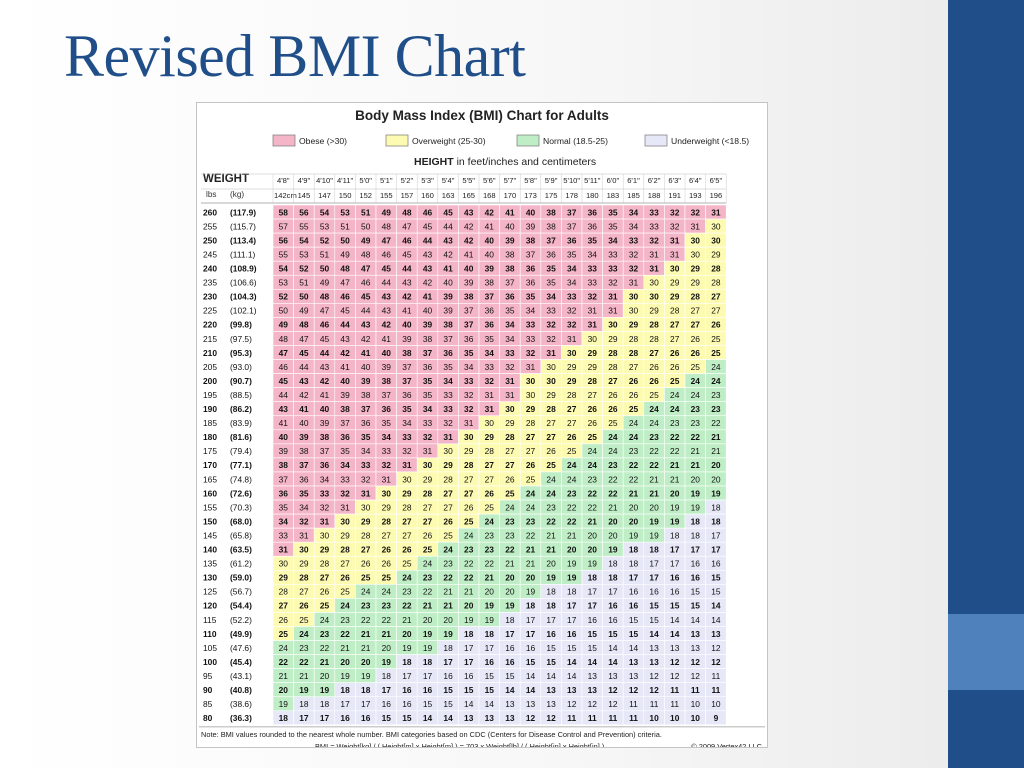  I want to click on weight-kg-label: (81.6), so click(241, 437).